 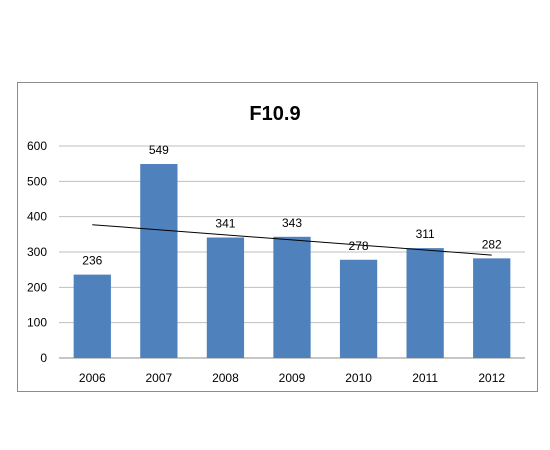 I want to click on y-tick-label: 600, so click(x=37, y=146).